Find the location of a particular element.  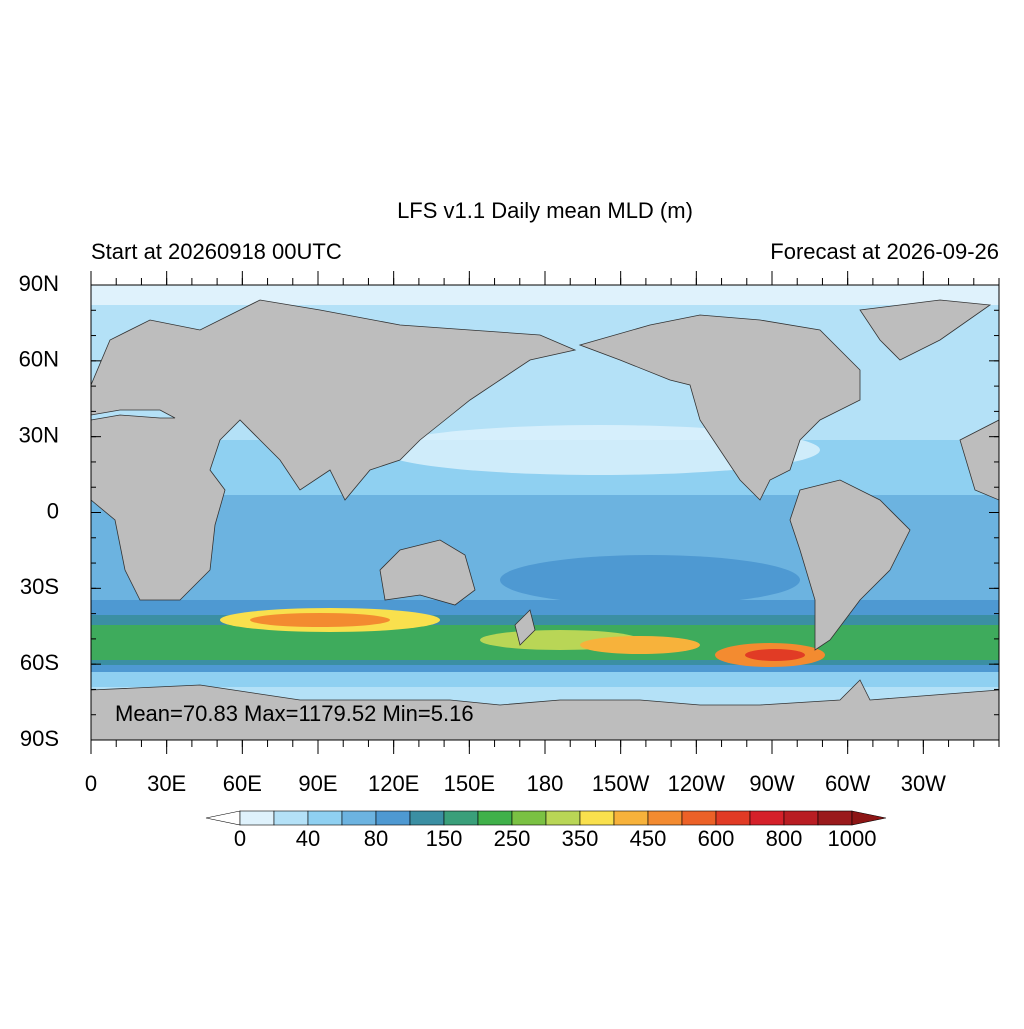

colorbar-label: 250 is located at coordinates (512, 838).